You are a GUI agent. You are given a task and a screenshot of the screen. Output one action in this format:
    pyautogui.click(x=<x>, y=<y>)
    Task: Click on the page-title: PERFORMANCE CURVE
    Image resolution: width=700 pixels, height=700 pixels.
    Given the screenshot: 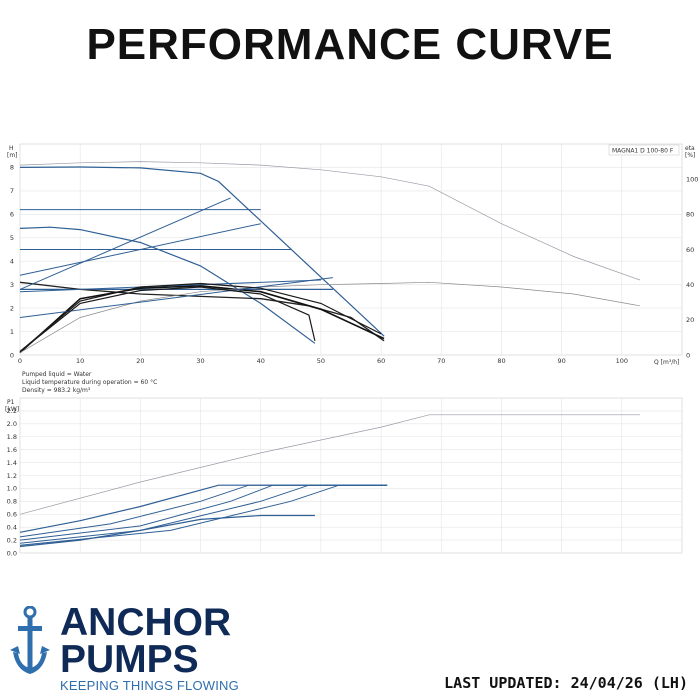 What is the action you would take?
    pyautogui.click(x=350, y=44)
    